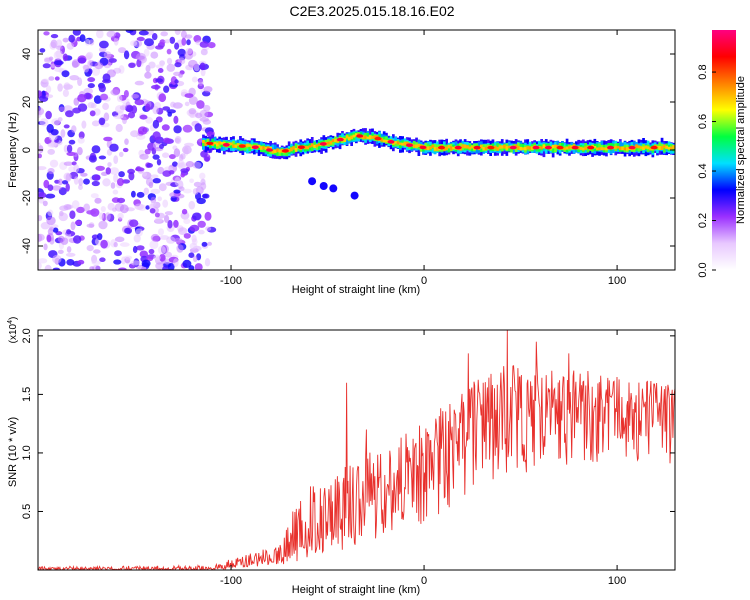  What do you see at coordinates (13, 330) in the screenshot?
I see `snr-y-multiplier: (x104)` at bounding box center [13, 330].